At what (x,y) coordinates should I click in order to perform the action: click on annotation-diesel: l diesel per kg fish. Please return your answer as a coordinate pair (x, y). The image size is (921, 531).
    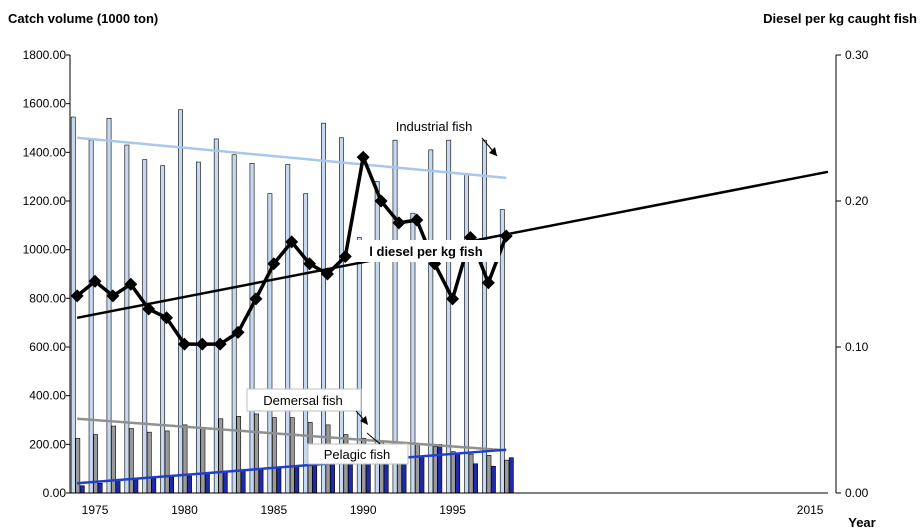
    Looking at the image, I should click on (426, 251).